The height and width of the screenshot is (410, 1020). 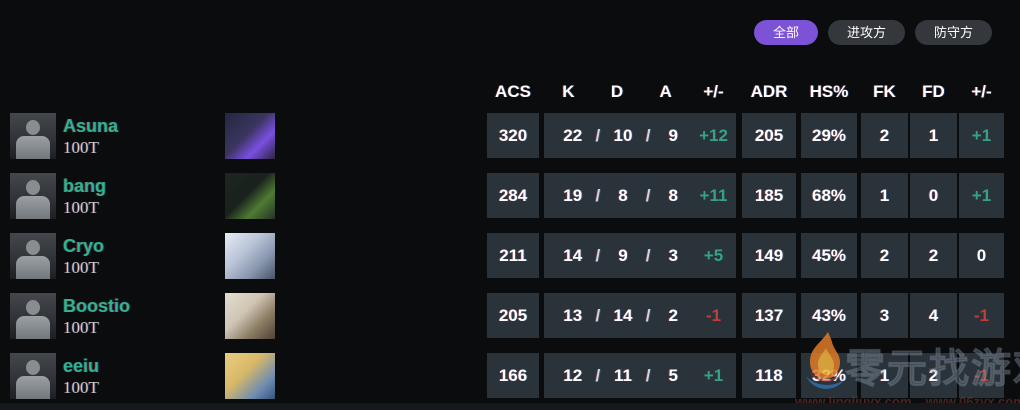 What do you see at coordinates (829, 255) in the screenshot?
I see `hs-cell: 45%` at bounding box center [829, 255].